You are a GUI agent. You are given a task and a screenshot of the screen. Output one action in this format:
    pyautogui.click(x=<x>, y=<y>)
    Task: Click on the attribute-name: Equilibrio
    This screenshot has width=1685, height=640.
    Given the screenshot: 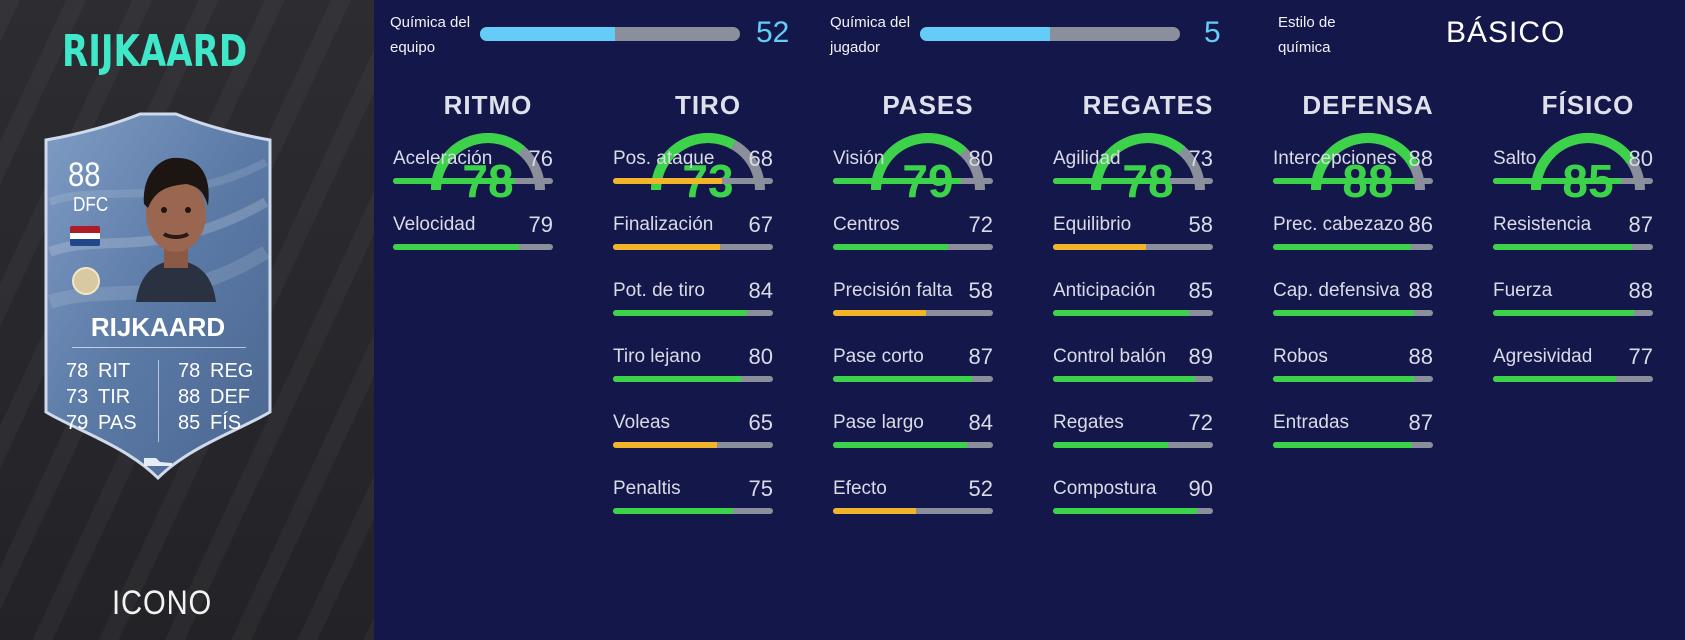 What is the action you would take?
    pyautogui.click(x=1092, y=224)
    